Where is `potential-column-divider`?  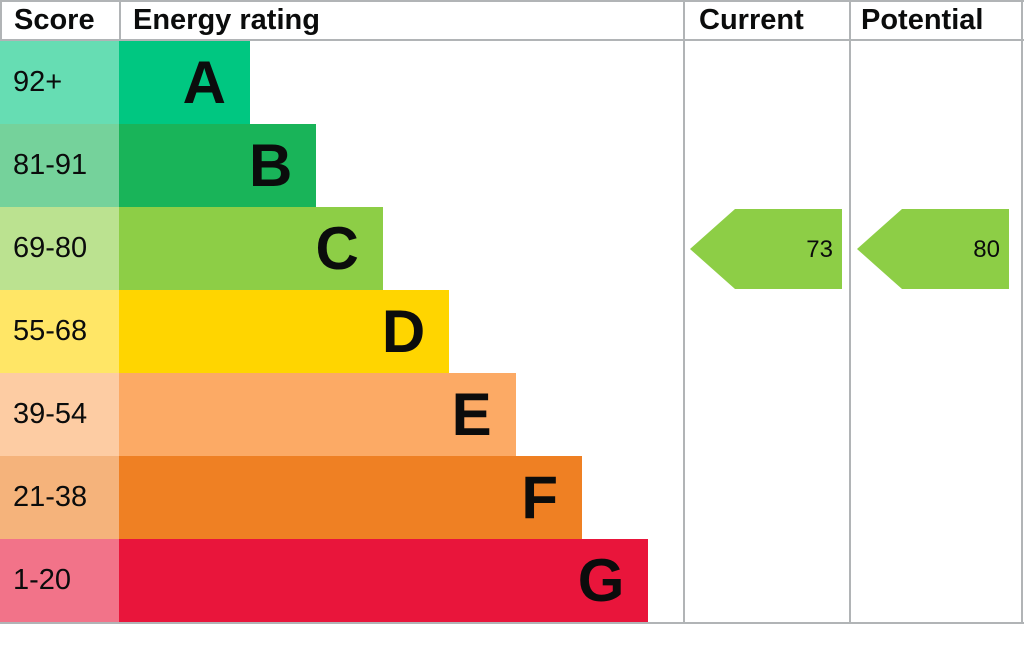 potential-column-divider is located at coordinates (850, 312).